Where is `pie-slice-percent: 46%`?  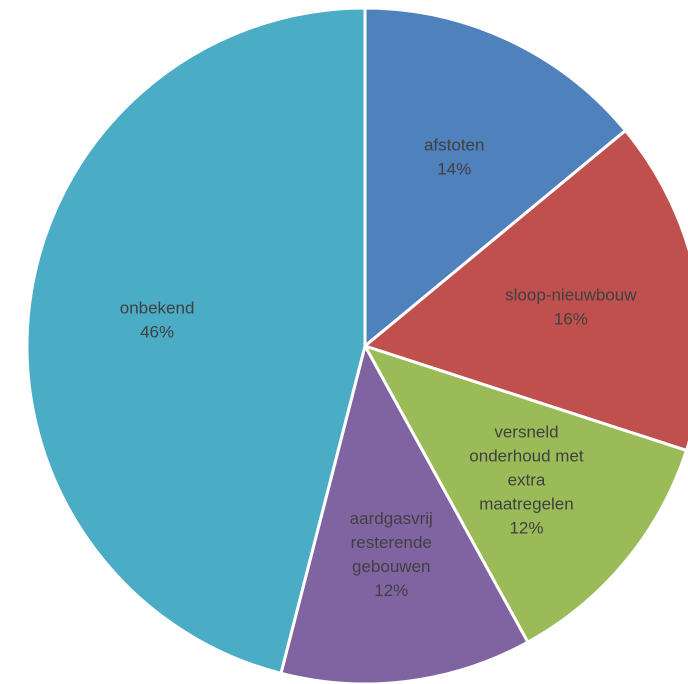 pie-slice-percent: 46% is located at coordinates (157, 332).